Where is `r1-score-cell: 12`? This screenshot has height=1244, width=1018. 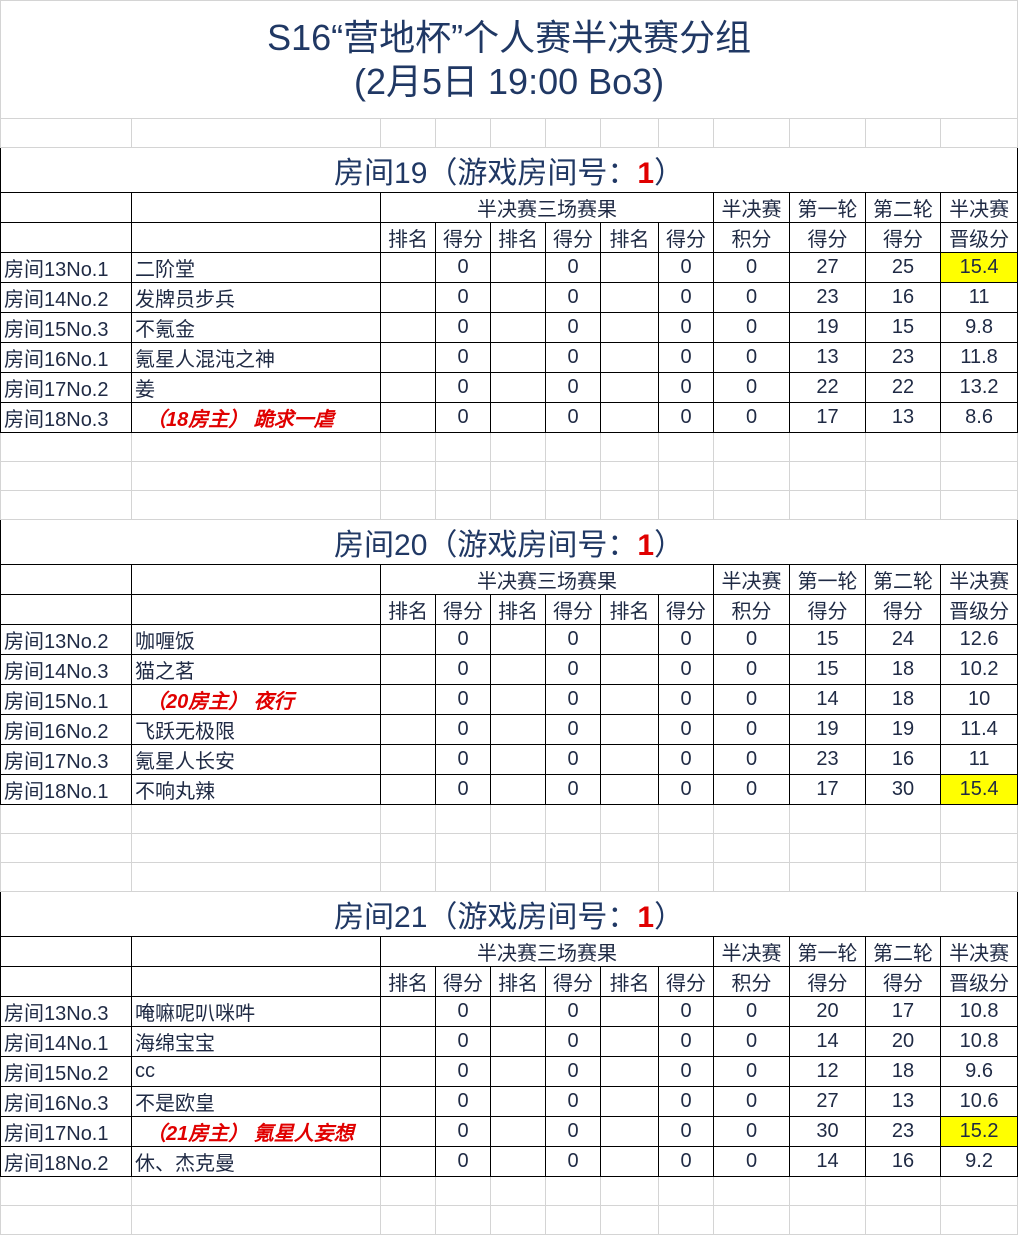 r1-score-cell: 12 is located at coordinates (827, 1071).